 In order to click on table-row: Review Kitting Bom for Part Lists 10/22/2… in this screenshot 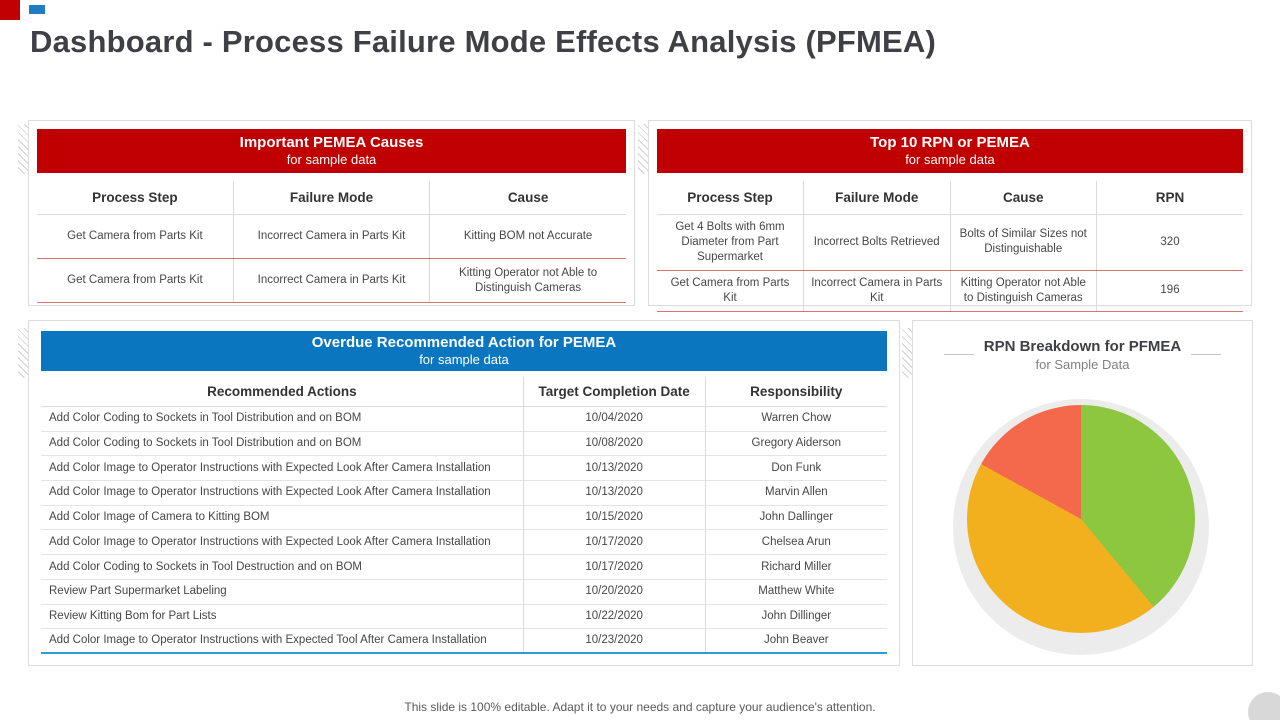, I will do `click(464, 617)`.